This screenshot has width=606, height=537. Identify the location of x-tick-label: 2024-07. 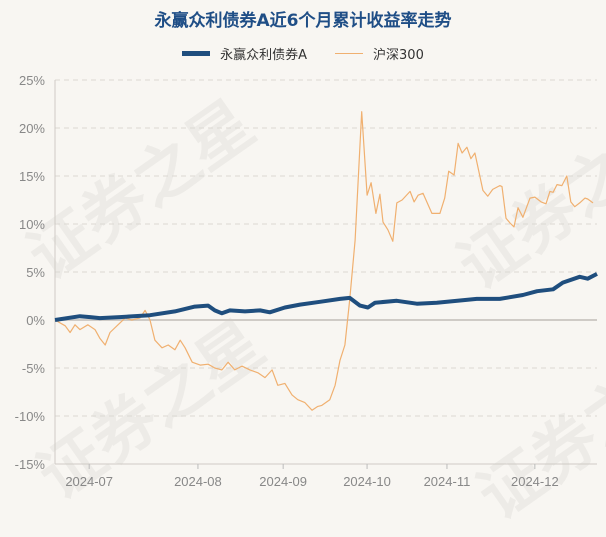
(89, 481).